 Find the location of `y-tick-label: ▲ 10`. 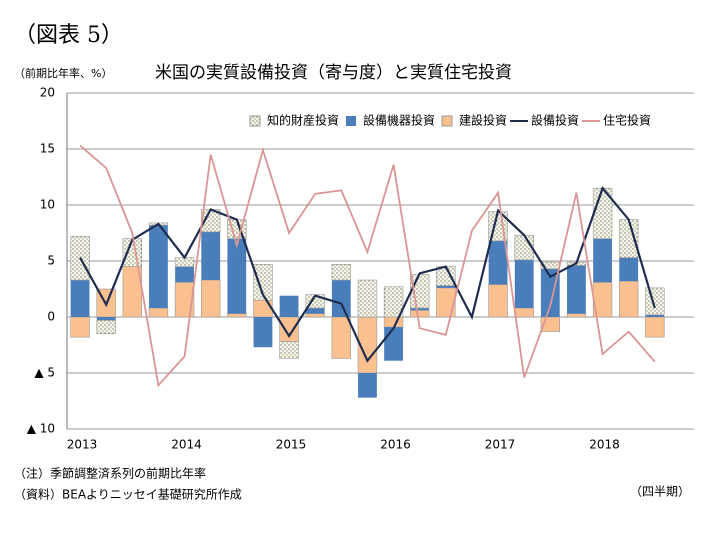

y-tick-label: ▲ 10 is located at coordinates (41, 429).